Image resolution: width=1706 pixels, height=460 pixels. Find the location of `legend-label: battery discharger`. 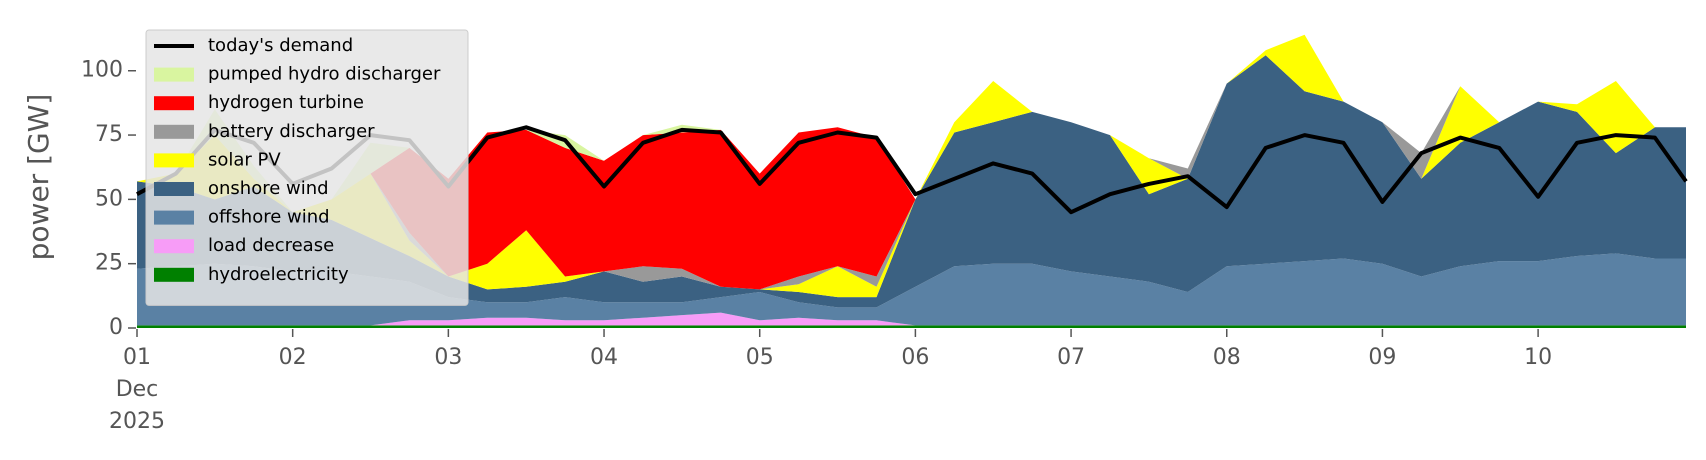

legend-label: battery discharger is located at coordinates (291, 131).